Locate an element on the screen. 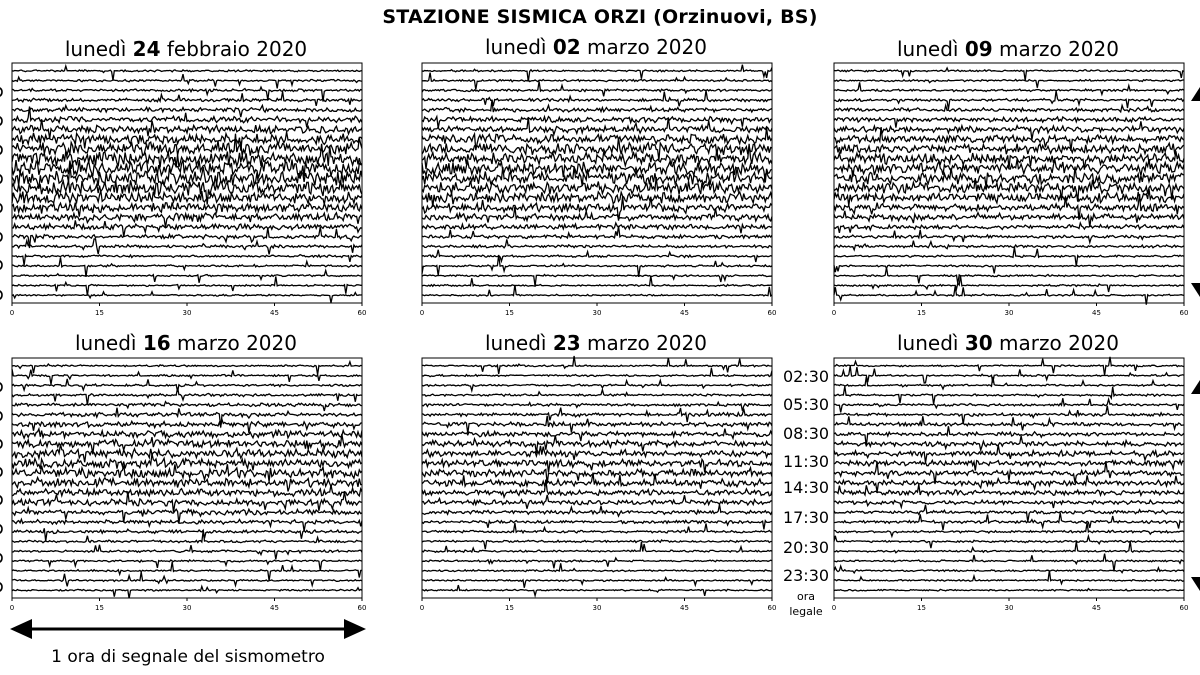 This screenshot has height=675, width=1200. seismogram-panel-2: 0 15 30 45 60 is located at coordinates (598, 189).